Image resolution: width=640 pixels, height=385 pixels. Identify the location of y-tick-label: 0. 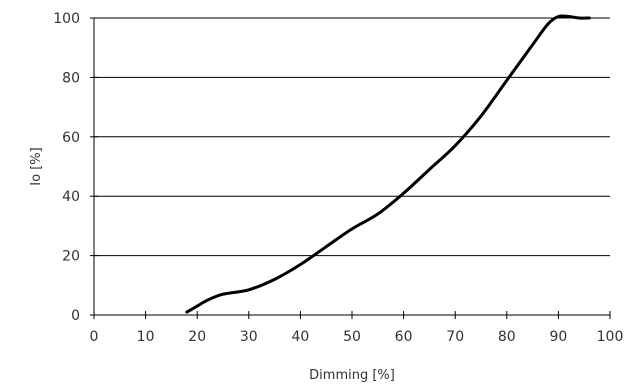
(75, 316).